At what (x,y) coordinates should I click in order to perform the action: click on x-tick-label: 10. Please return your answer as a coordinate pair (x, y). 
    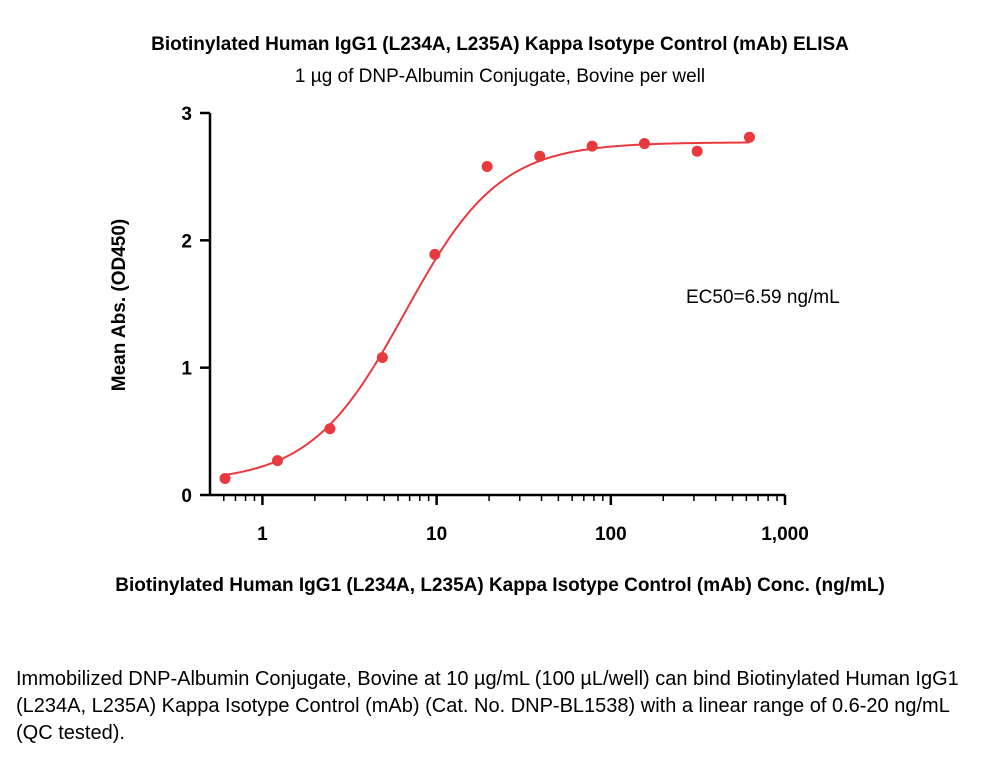
    Looking at the image, I should click on (436, 534).